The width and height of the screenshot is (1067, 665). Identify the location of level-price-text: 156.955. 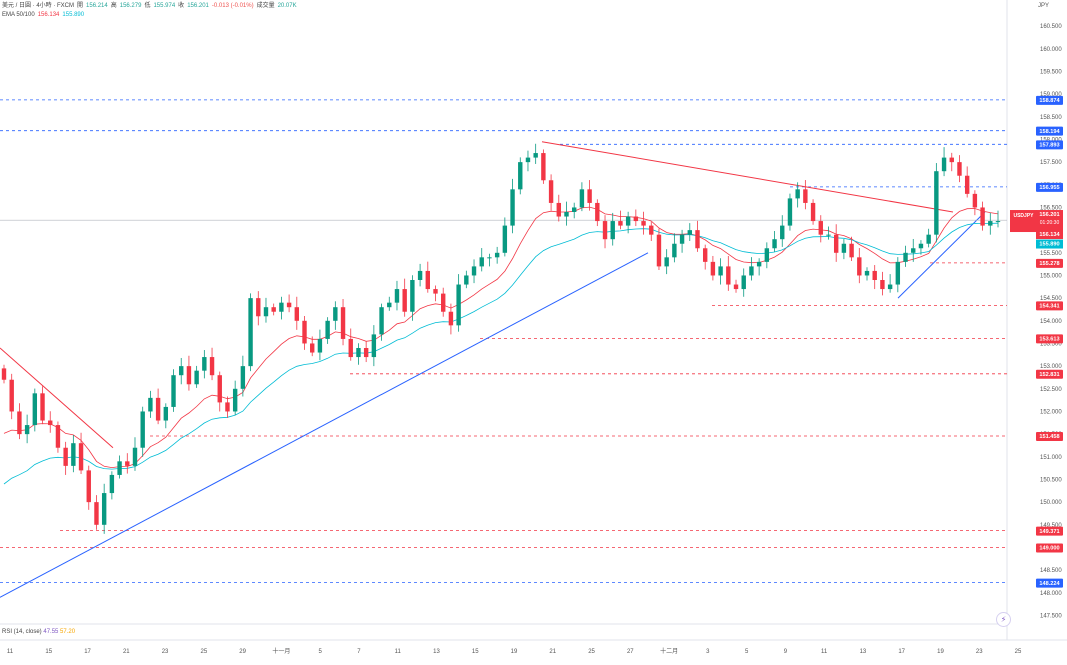
(1049, 188).